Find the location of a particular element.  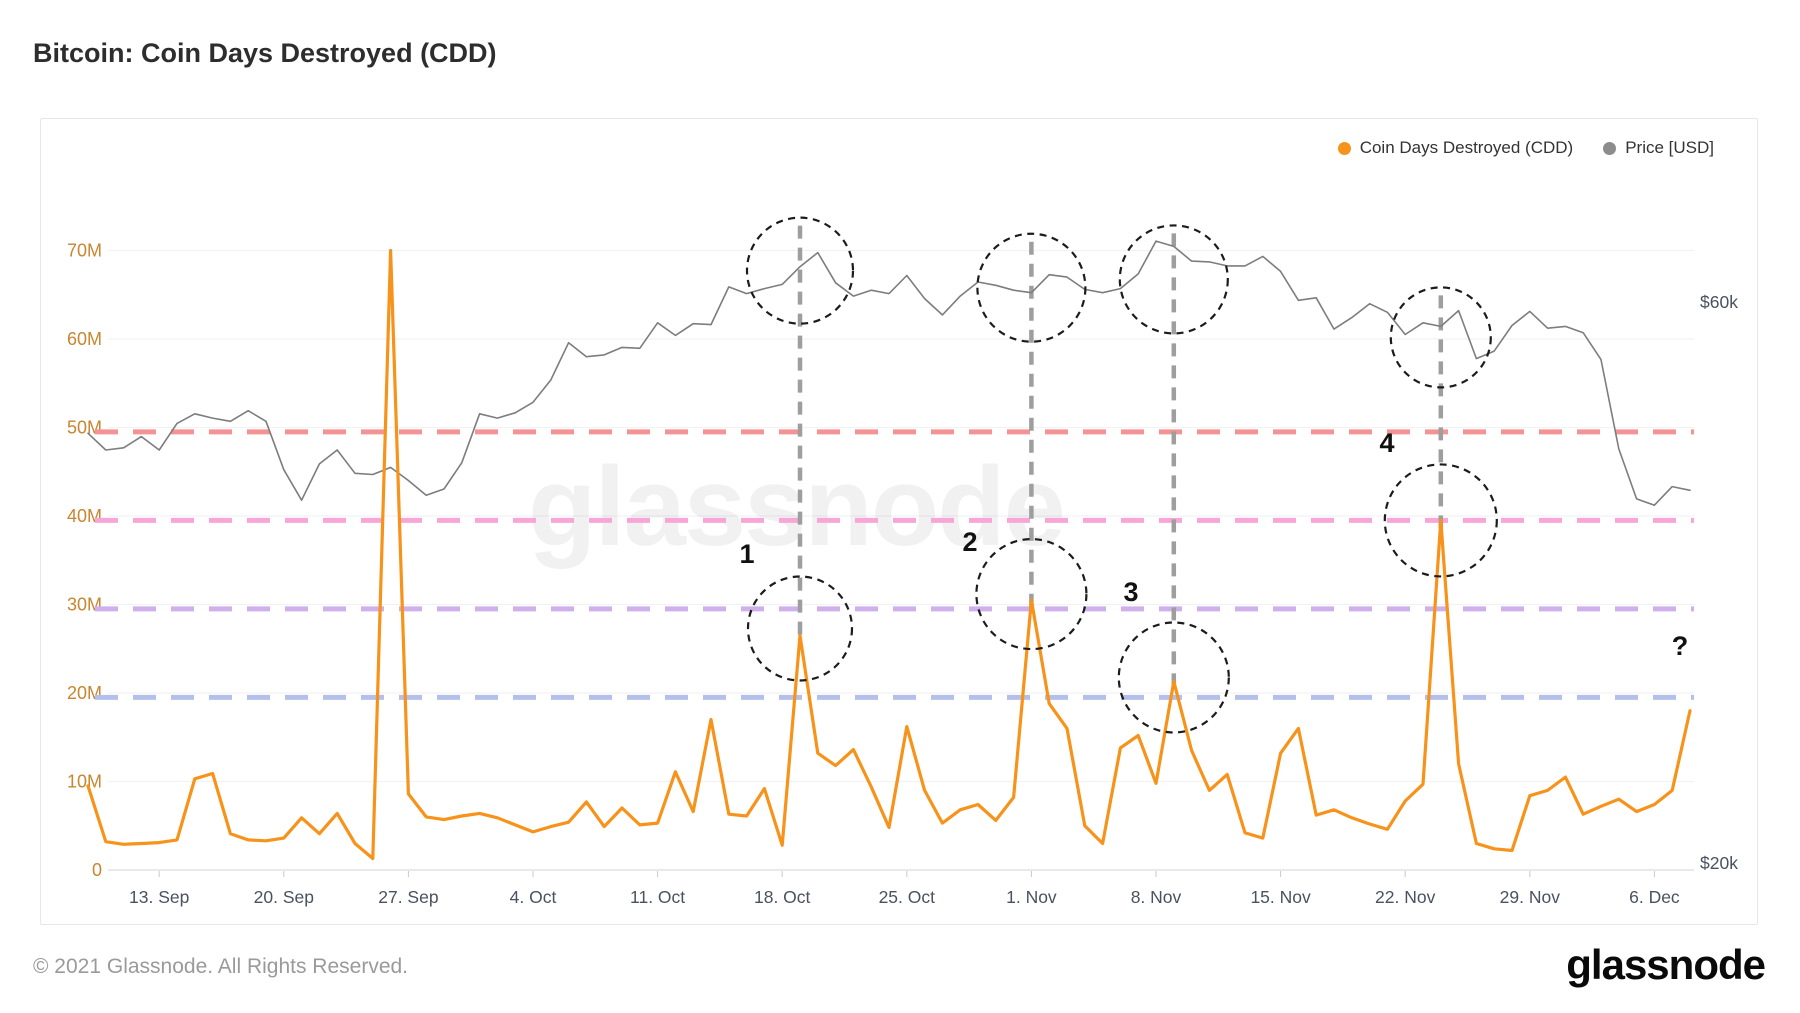

event-number-1: 1 is located at coordinates (746, 554).